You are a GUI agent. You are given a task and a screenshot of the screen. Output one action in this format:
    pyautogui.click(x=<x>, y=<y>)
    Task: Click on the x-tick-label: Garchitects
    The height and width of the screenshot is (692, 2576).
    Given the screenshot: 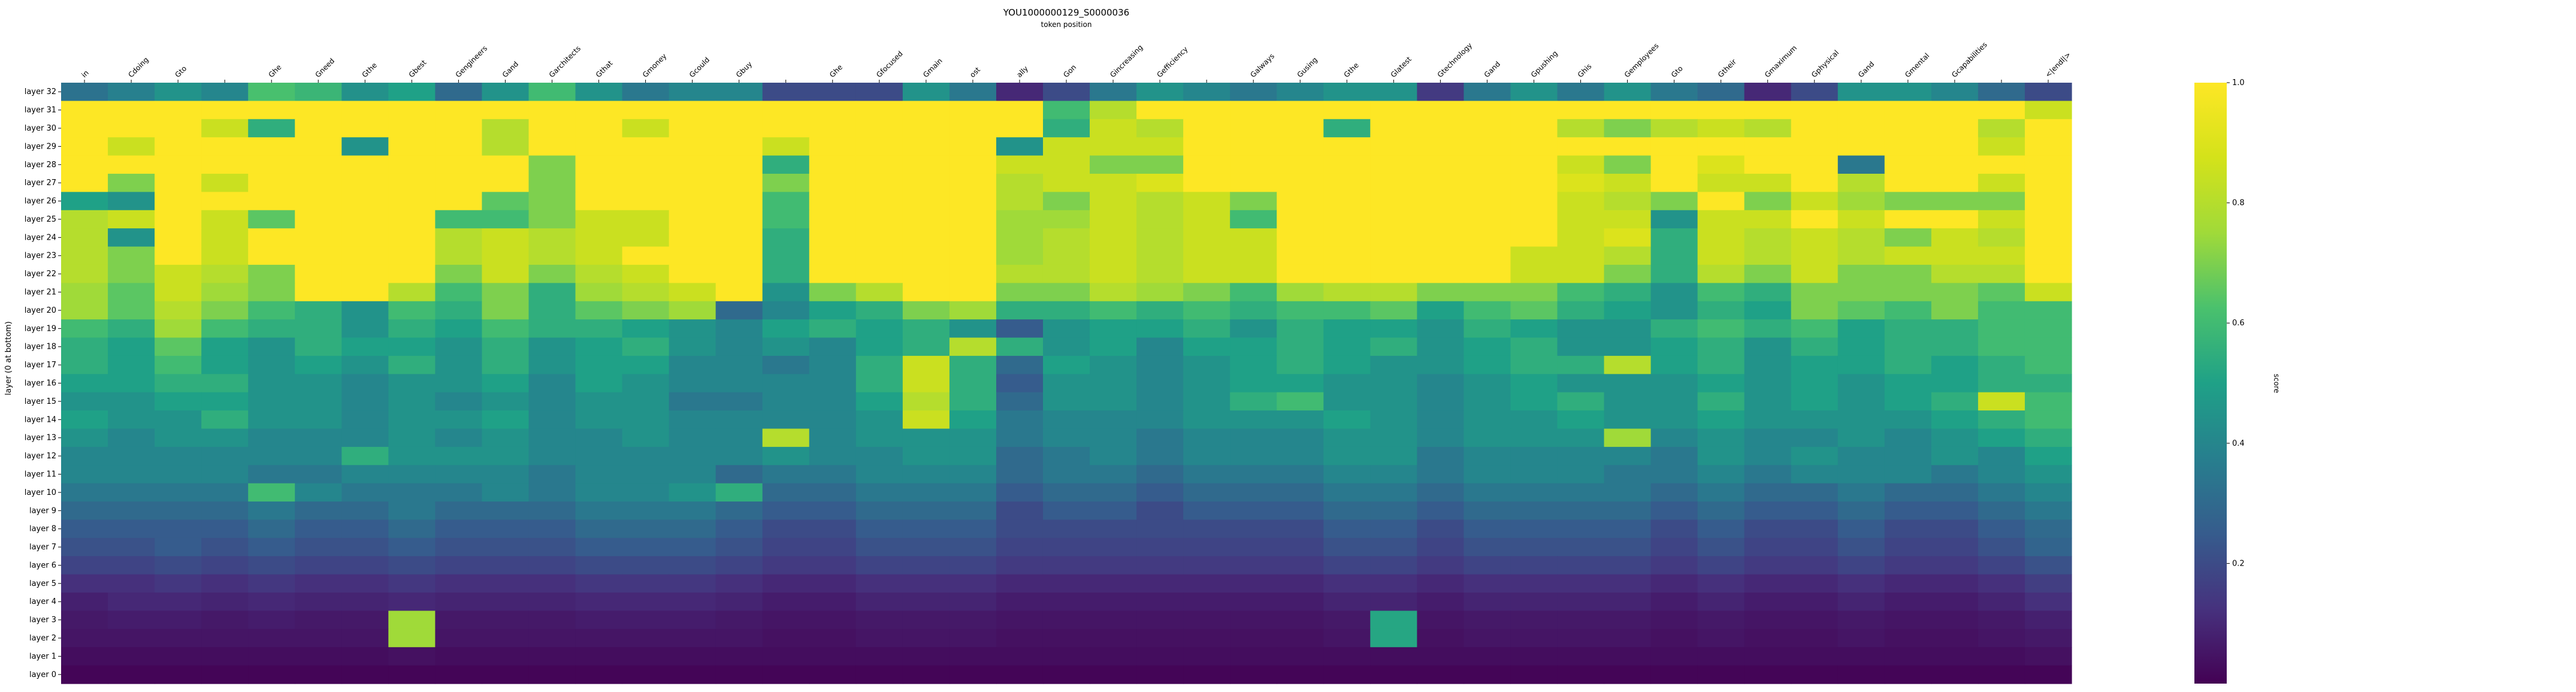 What is the action you would take?
    pyautogui.click(x=565, y=61)
    